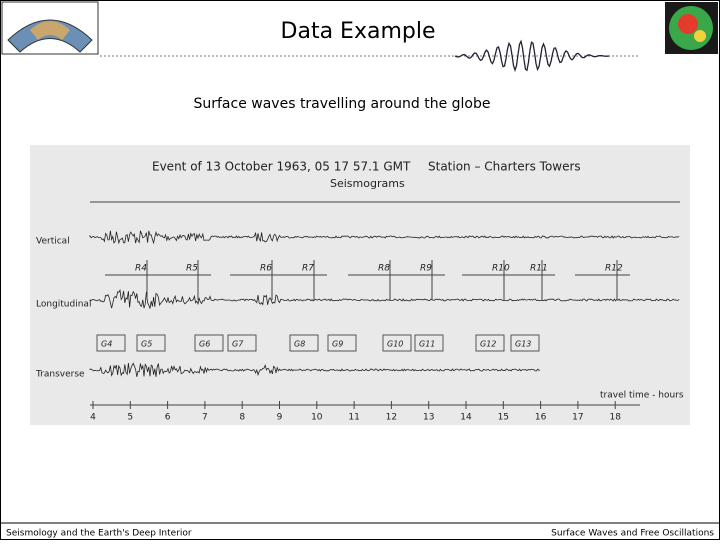 This screenshot has height=544, width=720. Describe the element at coordinates (632, 534) in the screenshot. I see `footer-right: Surface Waves and Free Oscillations` at that location.